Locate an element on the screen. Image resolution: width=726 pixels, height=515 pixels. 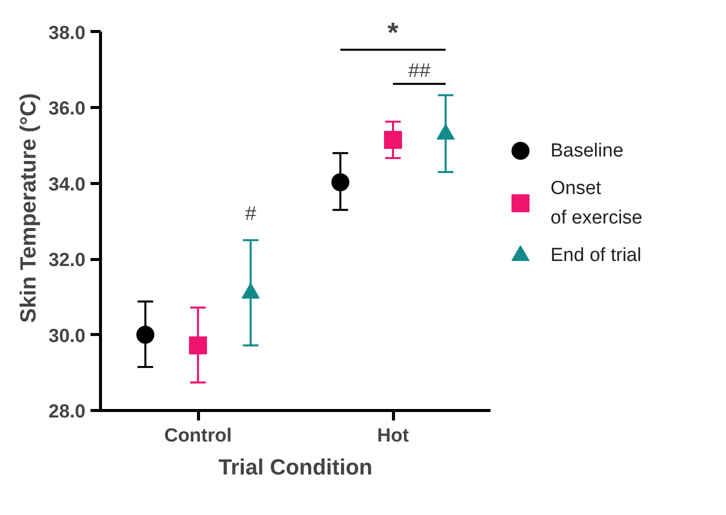
legend-label: Baseline is located at coordinates (587, 151).